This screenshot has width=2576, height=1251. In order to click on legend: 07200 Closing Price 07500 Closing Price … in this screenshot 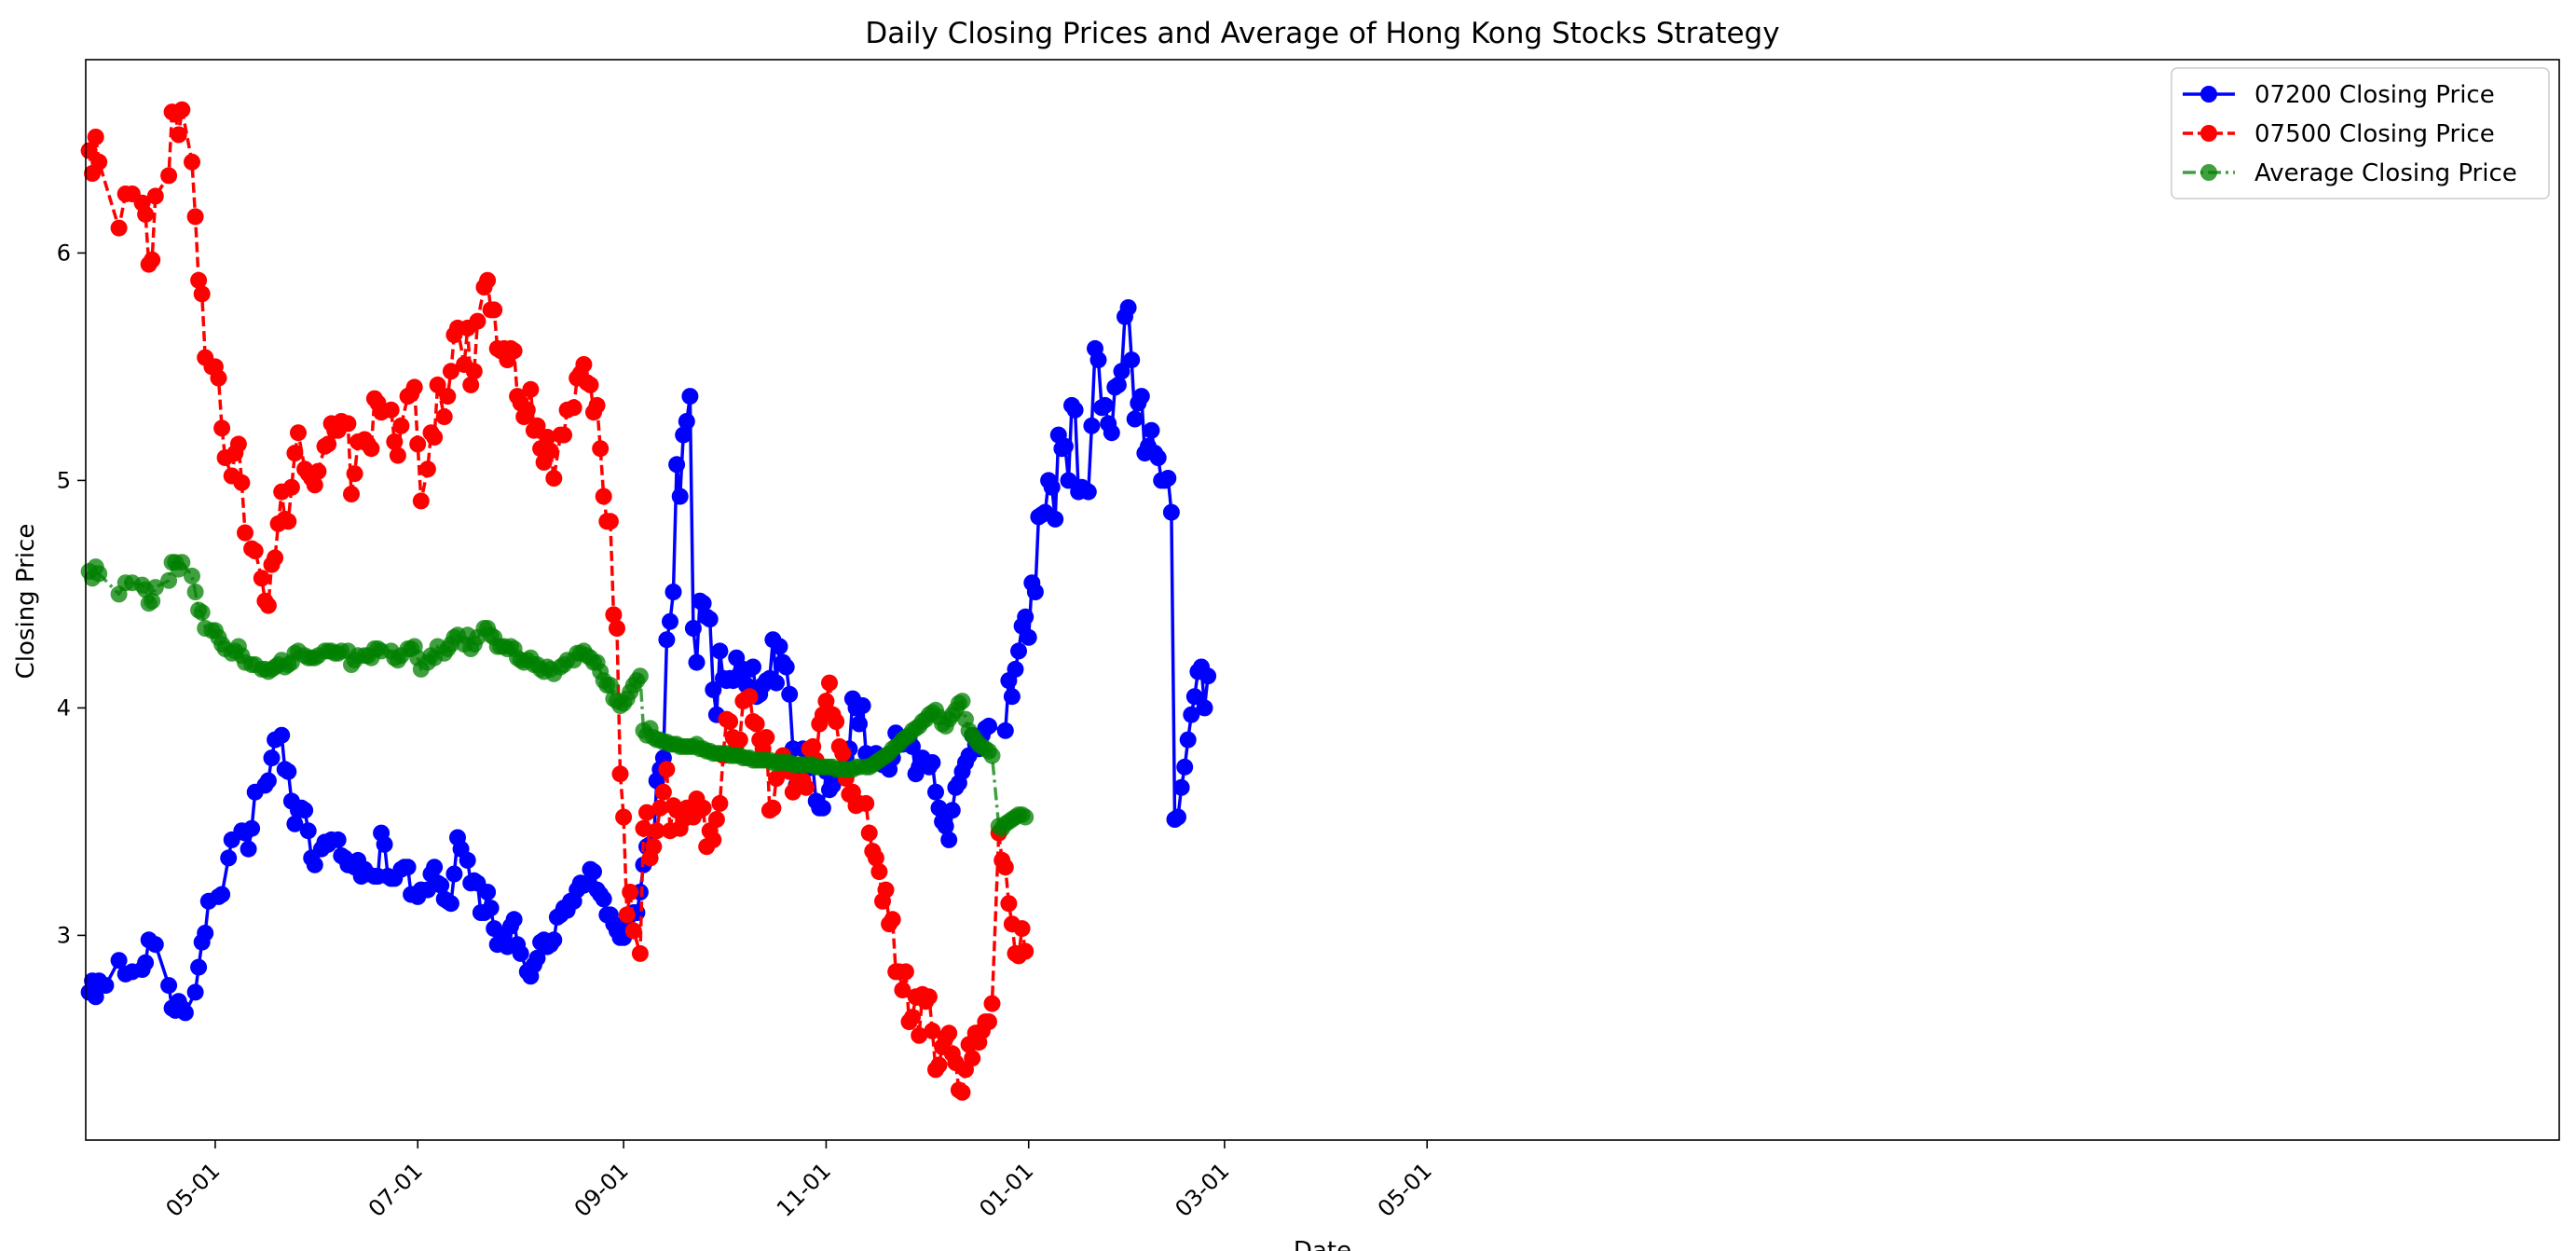, I will do `click(2360, 133)`.